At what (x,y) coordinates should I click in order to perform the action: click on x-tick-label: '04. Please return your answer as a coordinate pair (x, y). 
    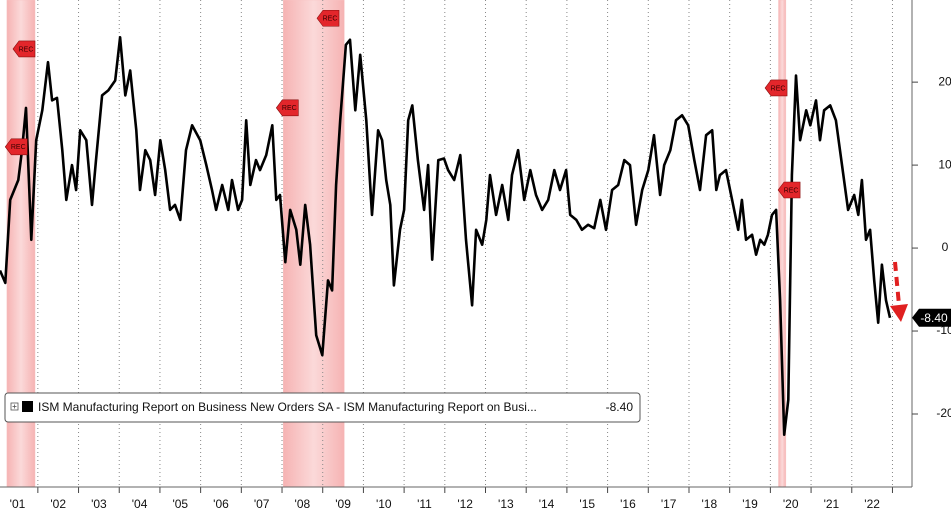
    Looking at the image, I should click on (140, 504).